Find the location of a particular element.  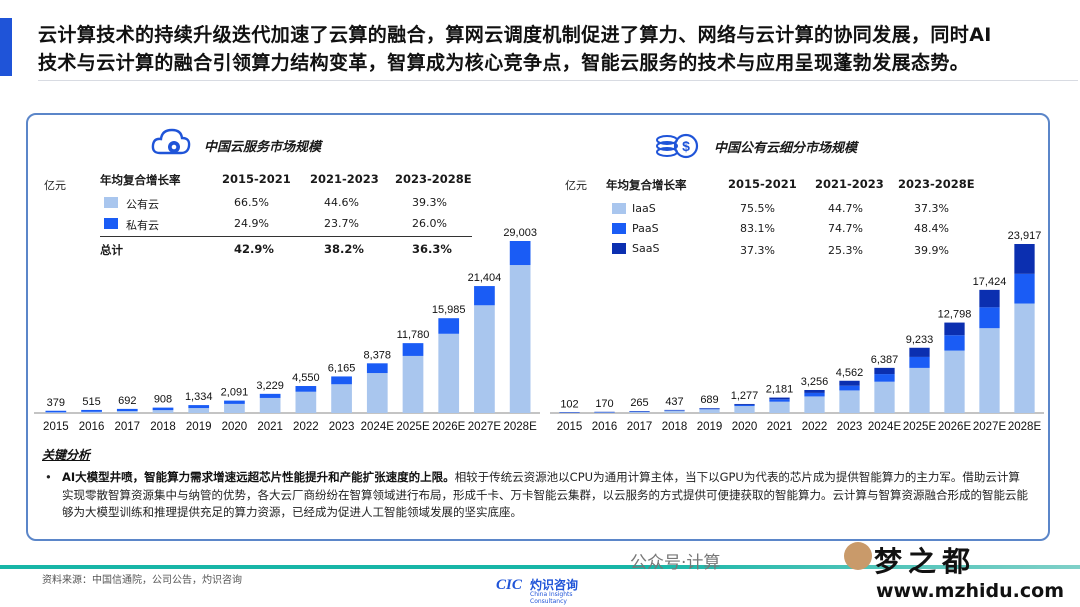

right-chart-title: 中国公有云细分市场规模 is located at coordinates (786, 148).